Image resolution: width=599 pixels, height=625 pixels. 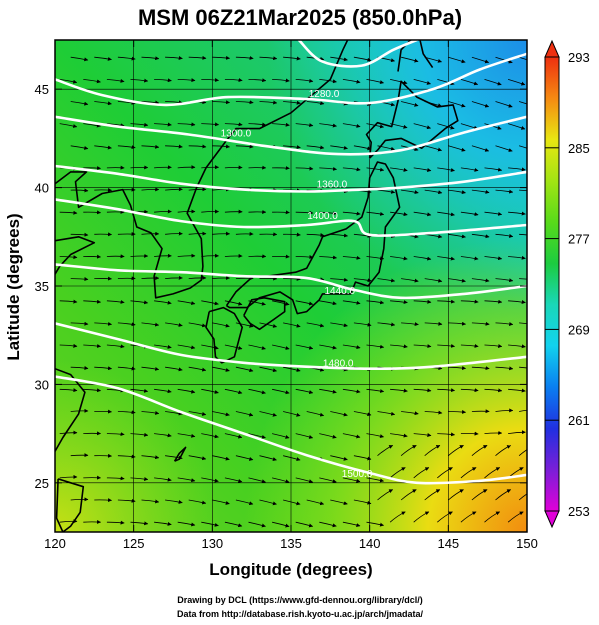 What do you see at coordinates (291, 543) in the screenshot?
I see `x-tick-label: 135` at bounding box center [291, 543].